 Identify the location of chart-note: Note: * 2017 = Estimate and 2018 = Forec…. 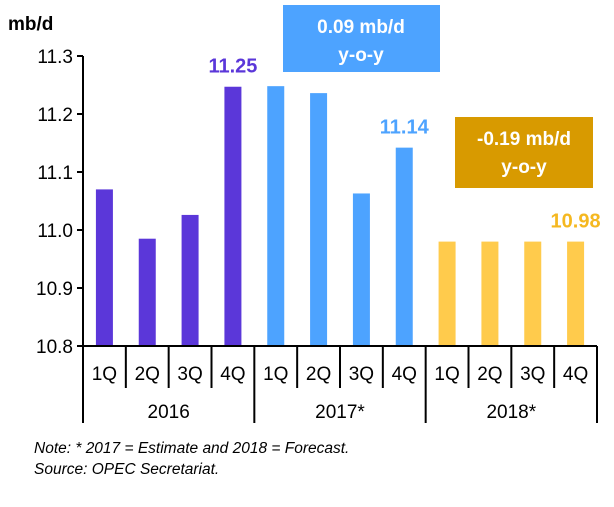
(192, 448).